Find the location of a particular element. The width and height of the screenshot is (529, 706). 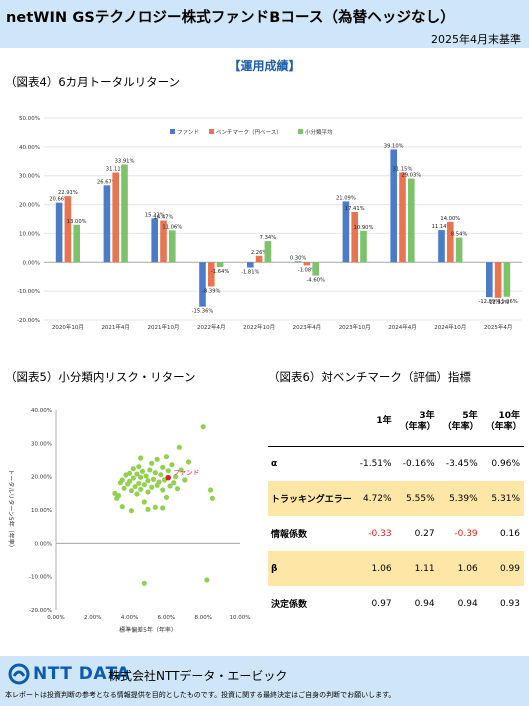

data-label: -12.32% is located at coordinates (498, 303).